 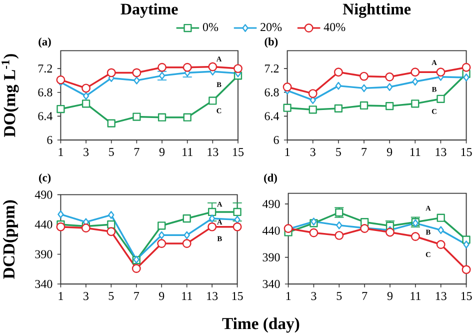 What do you see at coordinates (271, 43) in the screenshot?
I see `text: (b)` at bounding box center [271, 43].